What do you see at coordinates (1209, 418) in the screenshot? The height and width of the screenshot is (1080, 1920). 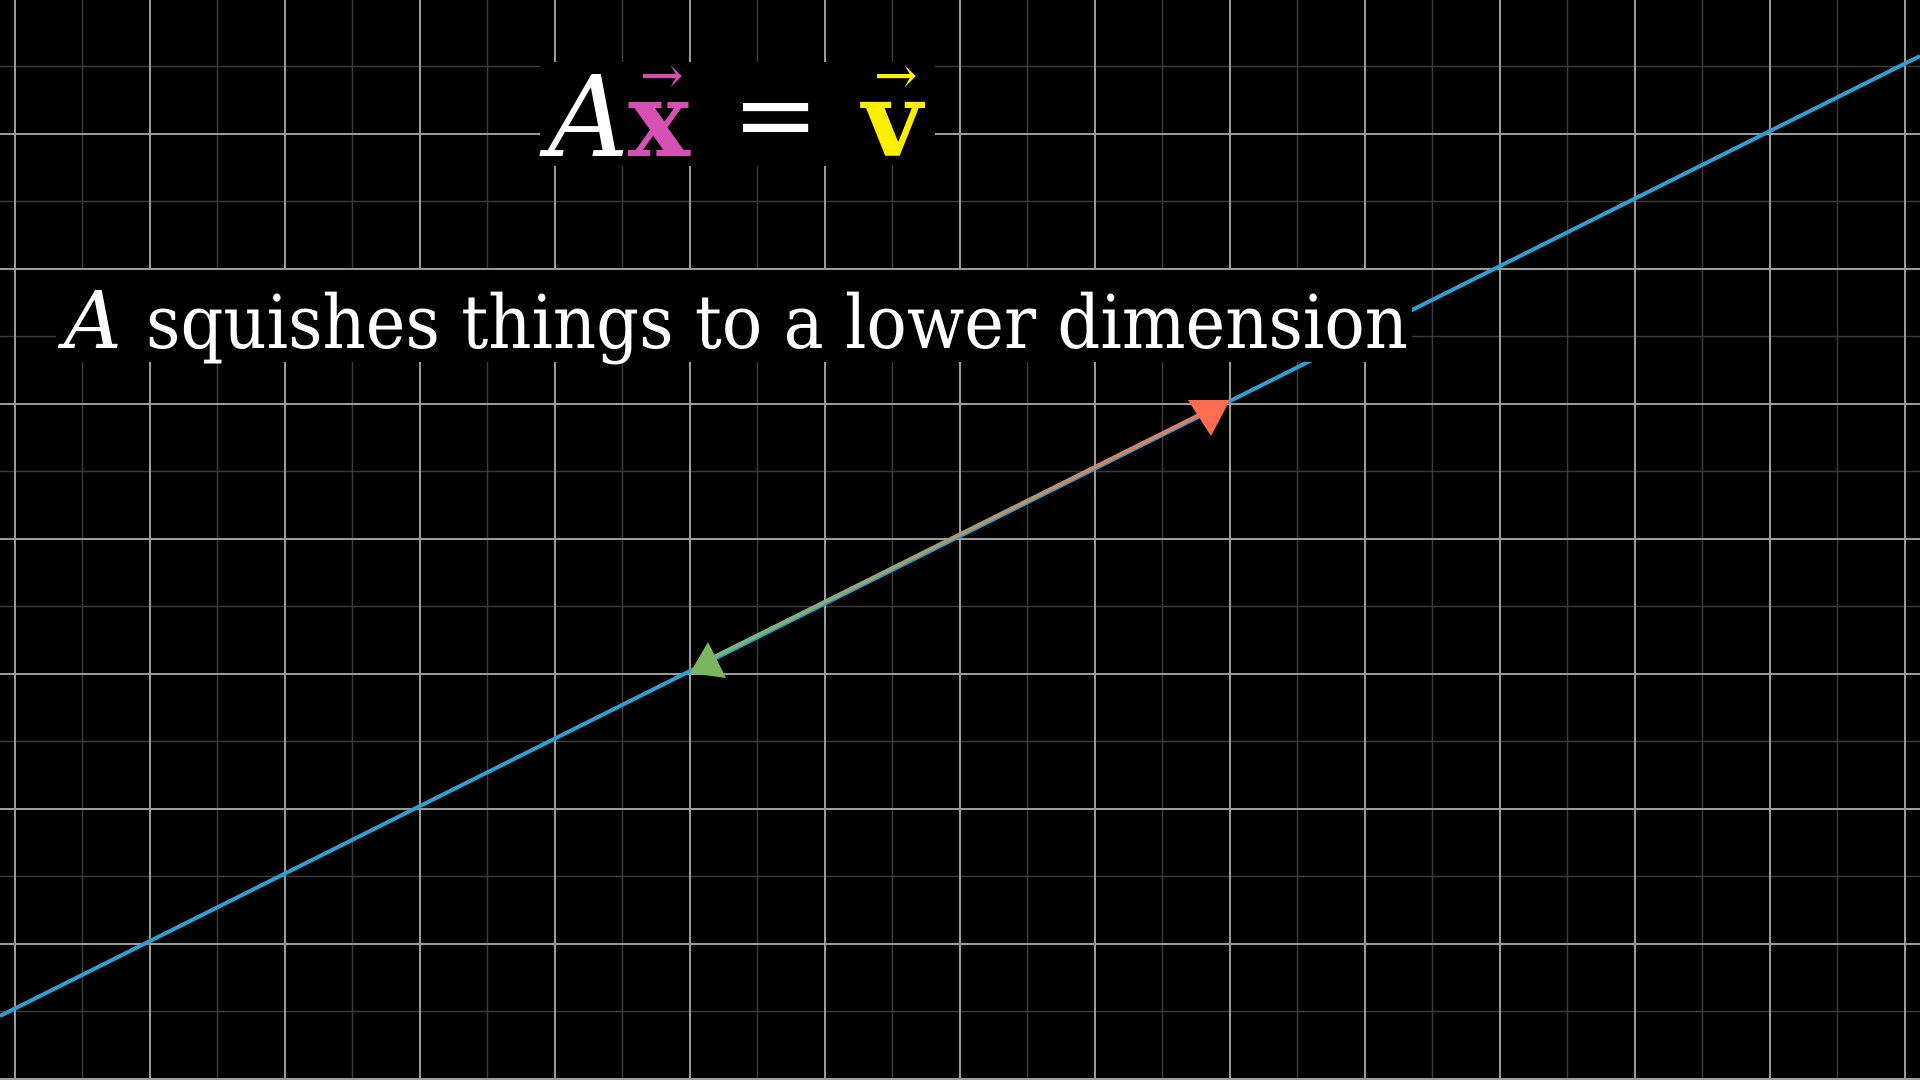 I see `arrow-head-up-right` at bounding box center [1209, 418].